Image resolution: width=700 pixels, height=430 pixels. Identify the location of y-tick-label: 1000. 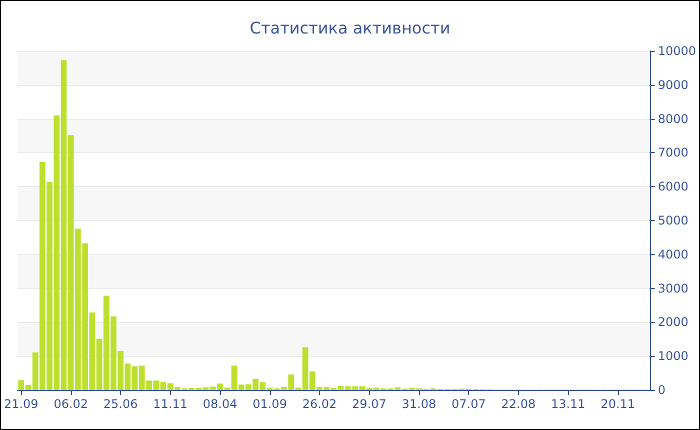
(673, 356).